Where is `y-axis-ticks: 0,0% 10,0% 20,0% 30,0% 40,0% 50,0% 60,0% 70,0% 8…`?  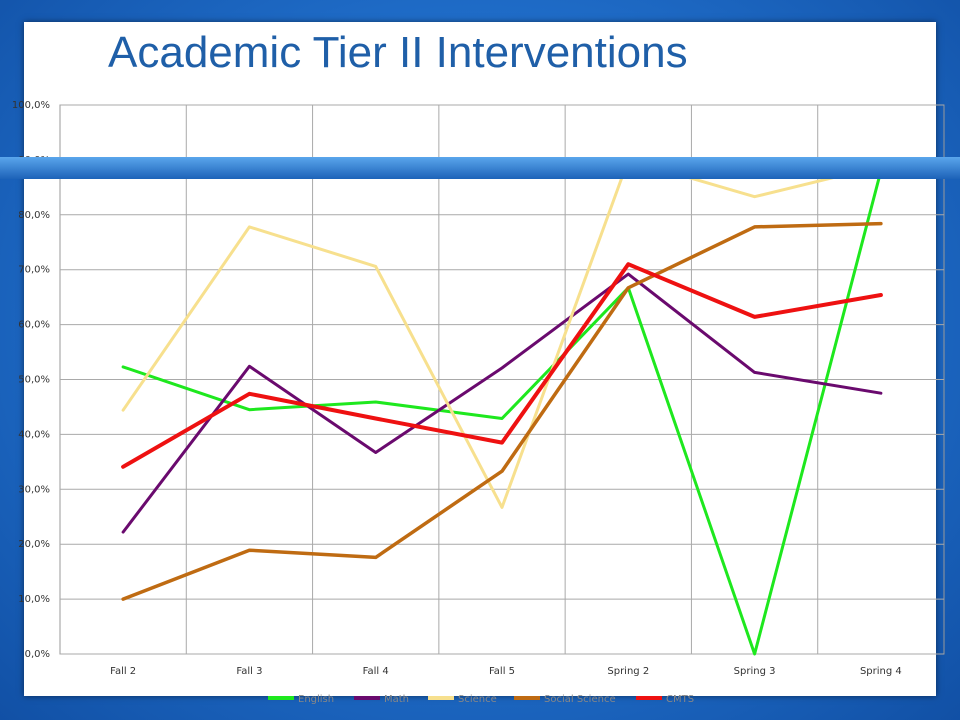 y-axis-ticks: 0,0% 10,0% 20,0% 30,0% 40,0% 50,0% 60,0% 70,0% 8… is located at coordinates (31, 380).